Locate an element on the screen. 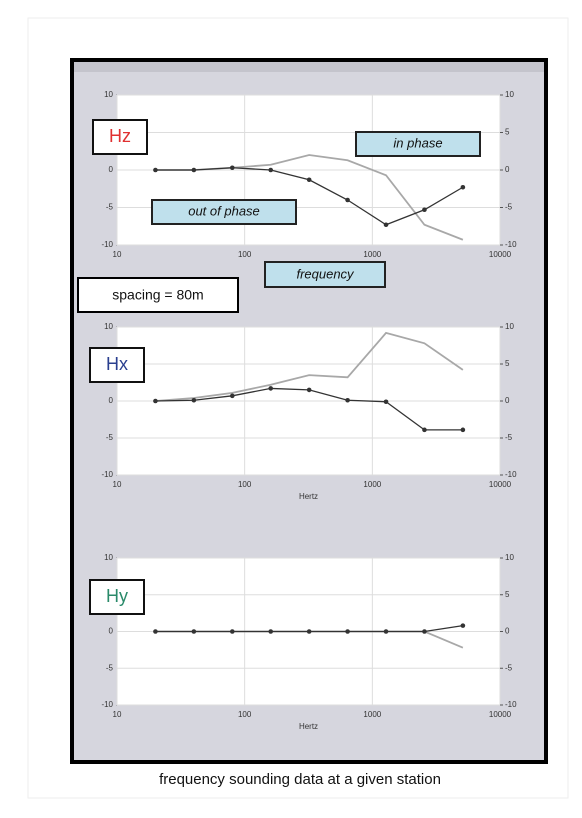  series-label: out of phase is located at coordinates (224, 210).